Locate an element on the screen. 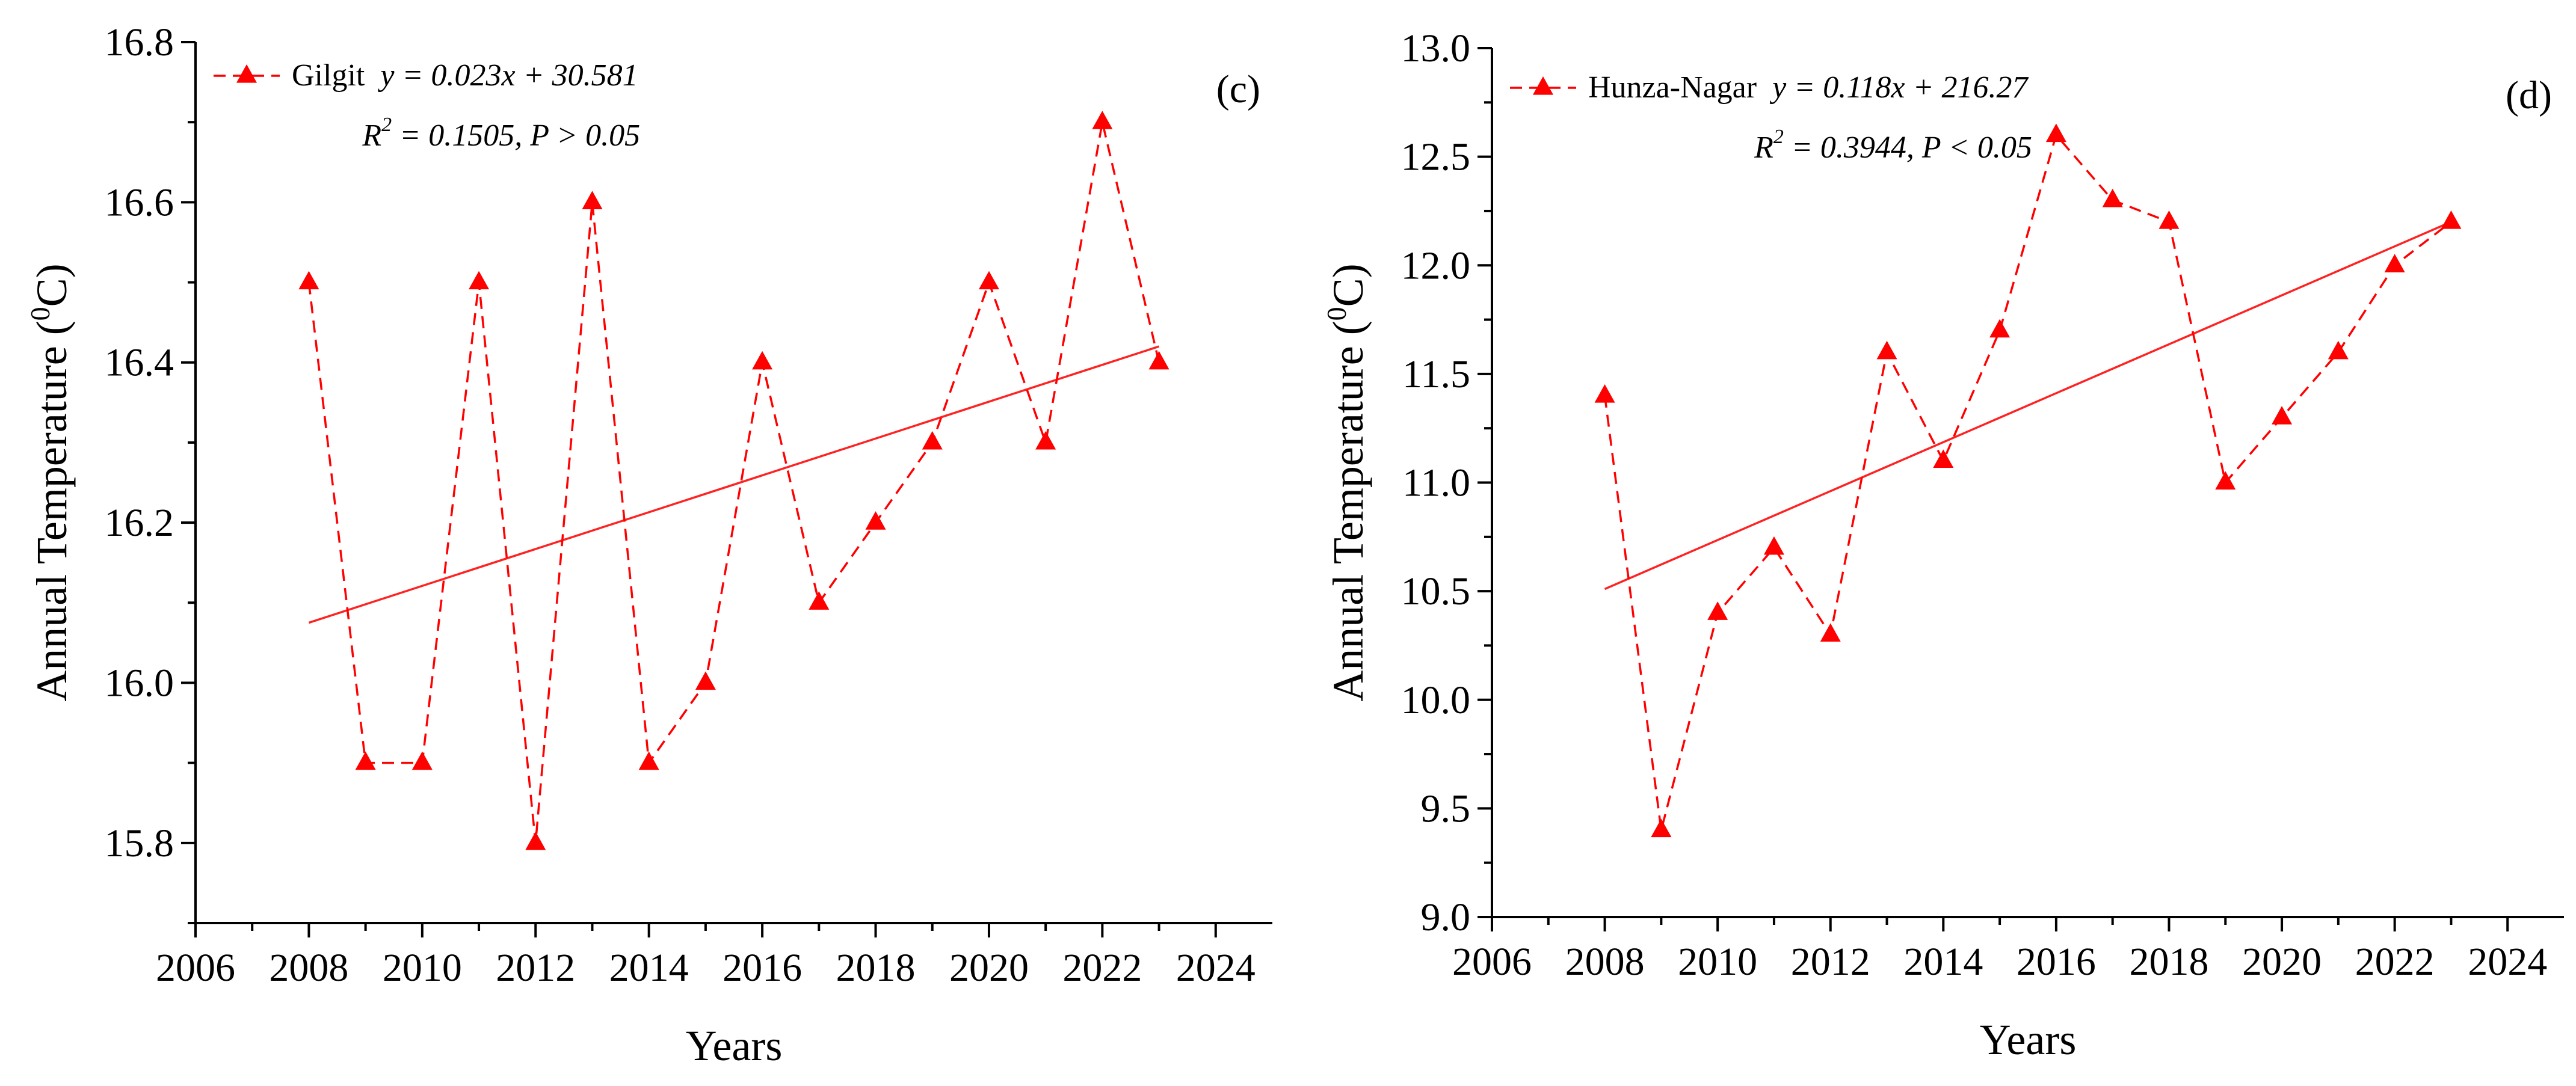 The image size is (2576, 1086). y-tick-label: 10.5 is located at coordinates (1436, 591).